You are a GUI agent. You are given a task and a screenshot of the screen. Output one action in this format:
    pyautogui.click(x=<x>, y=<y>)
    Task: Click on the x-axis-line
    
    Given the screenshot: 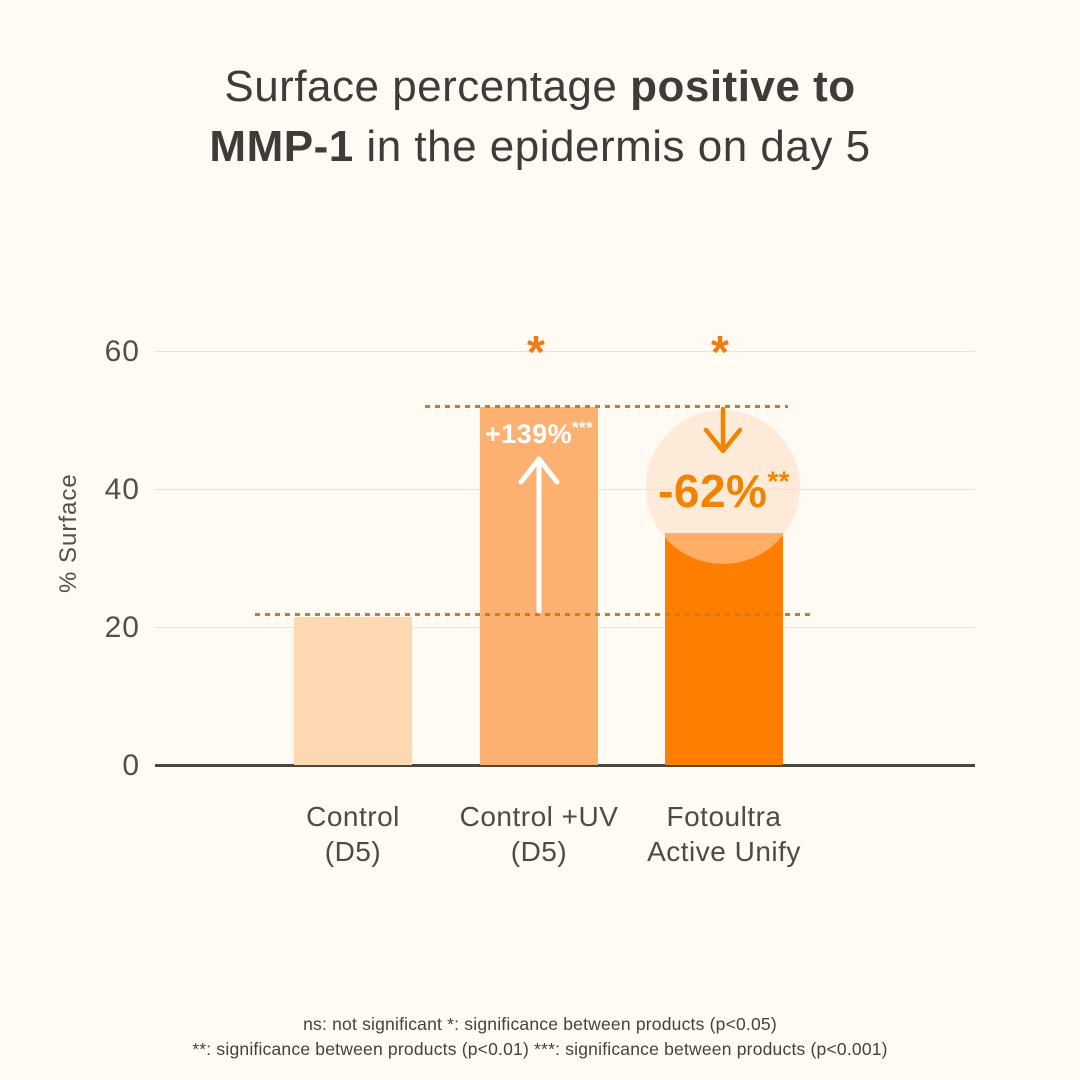 What is the action you would take?
    pyautogui.click(x=565, y=765)
    